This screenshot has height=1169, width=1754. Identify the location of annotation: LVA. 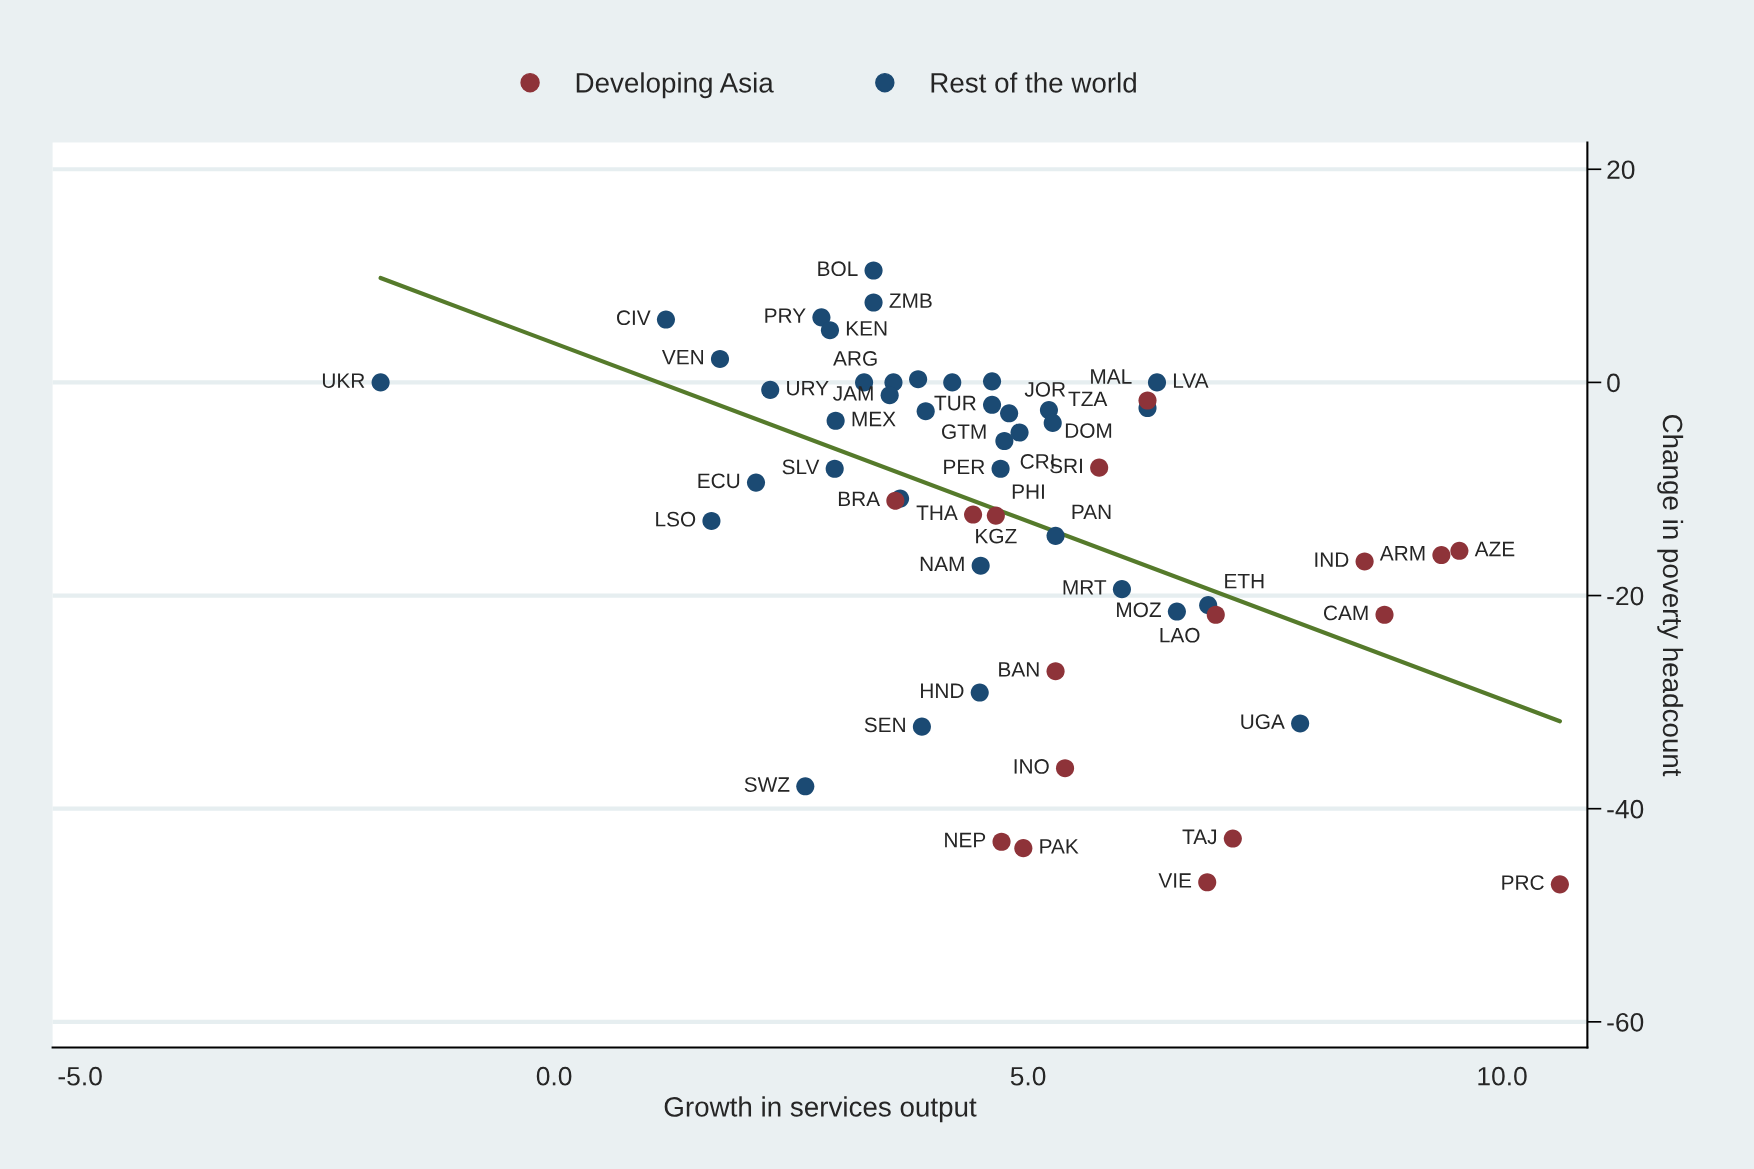
(1191, 380).